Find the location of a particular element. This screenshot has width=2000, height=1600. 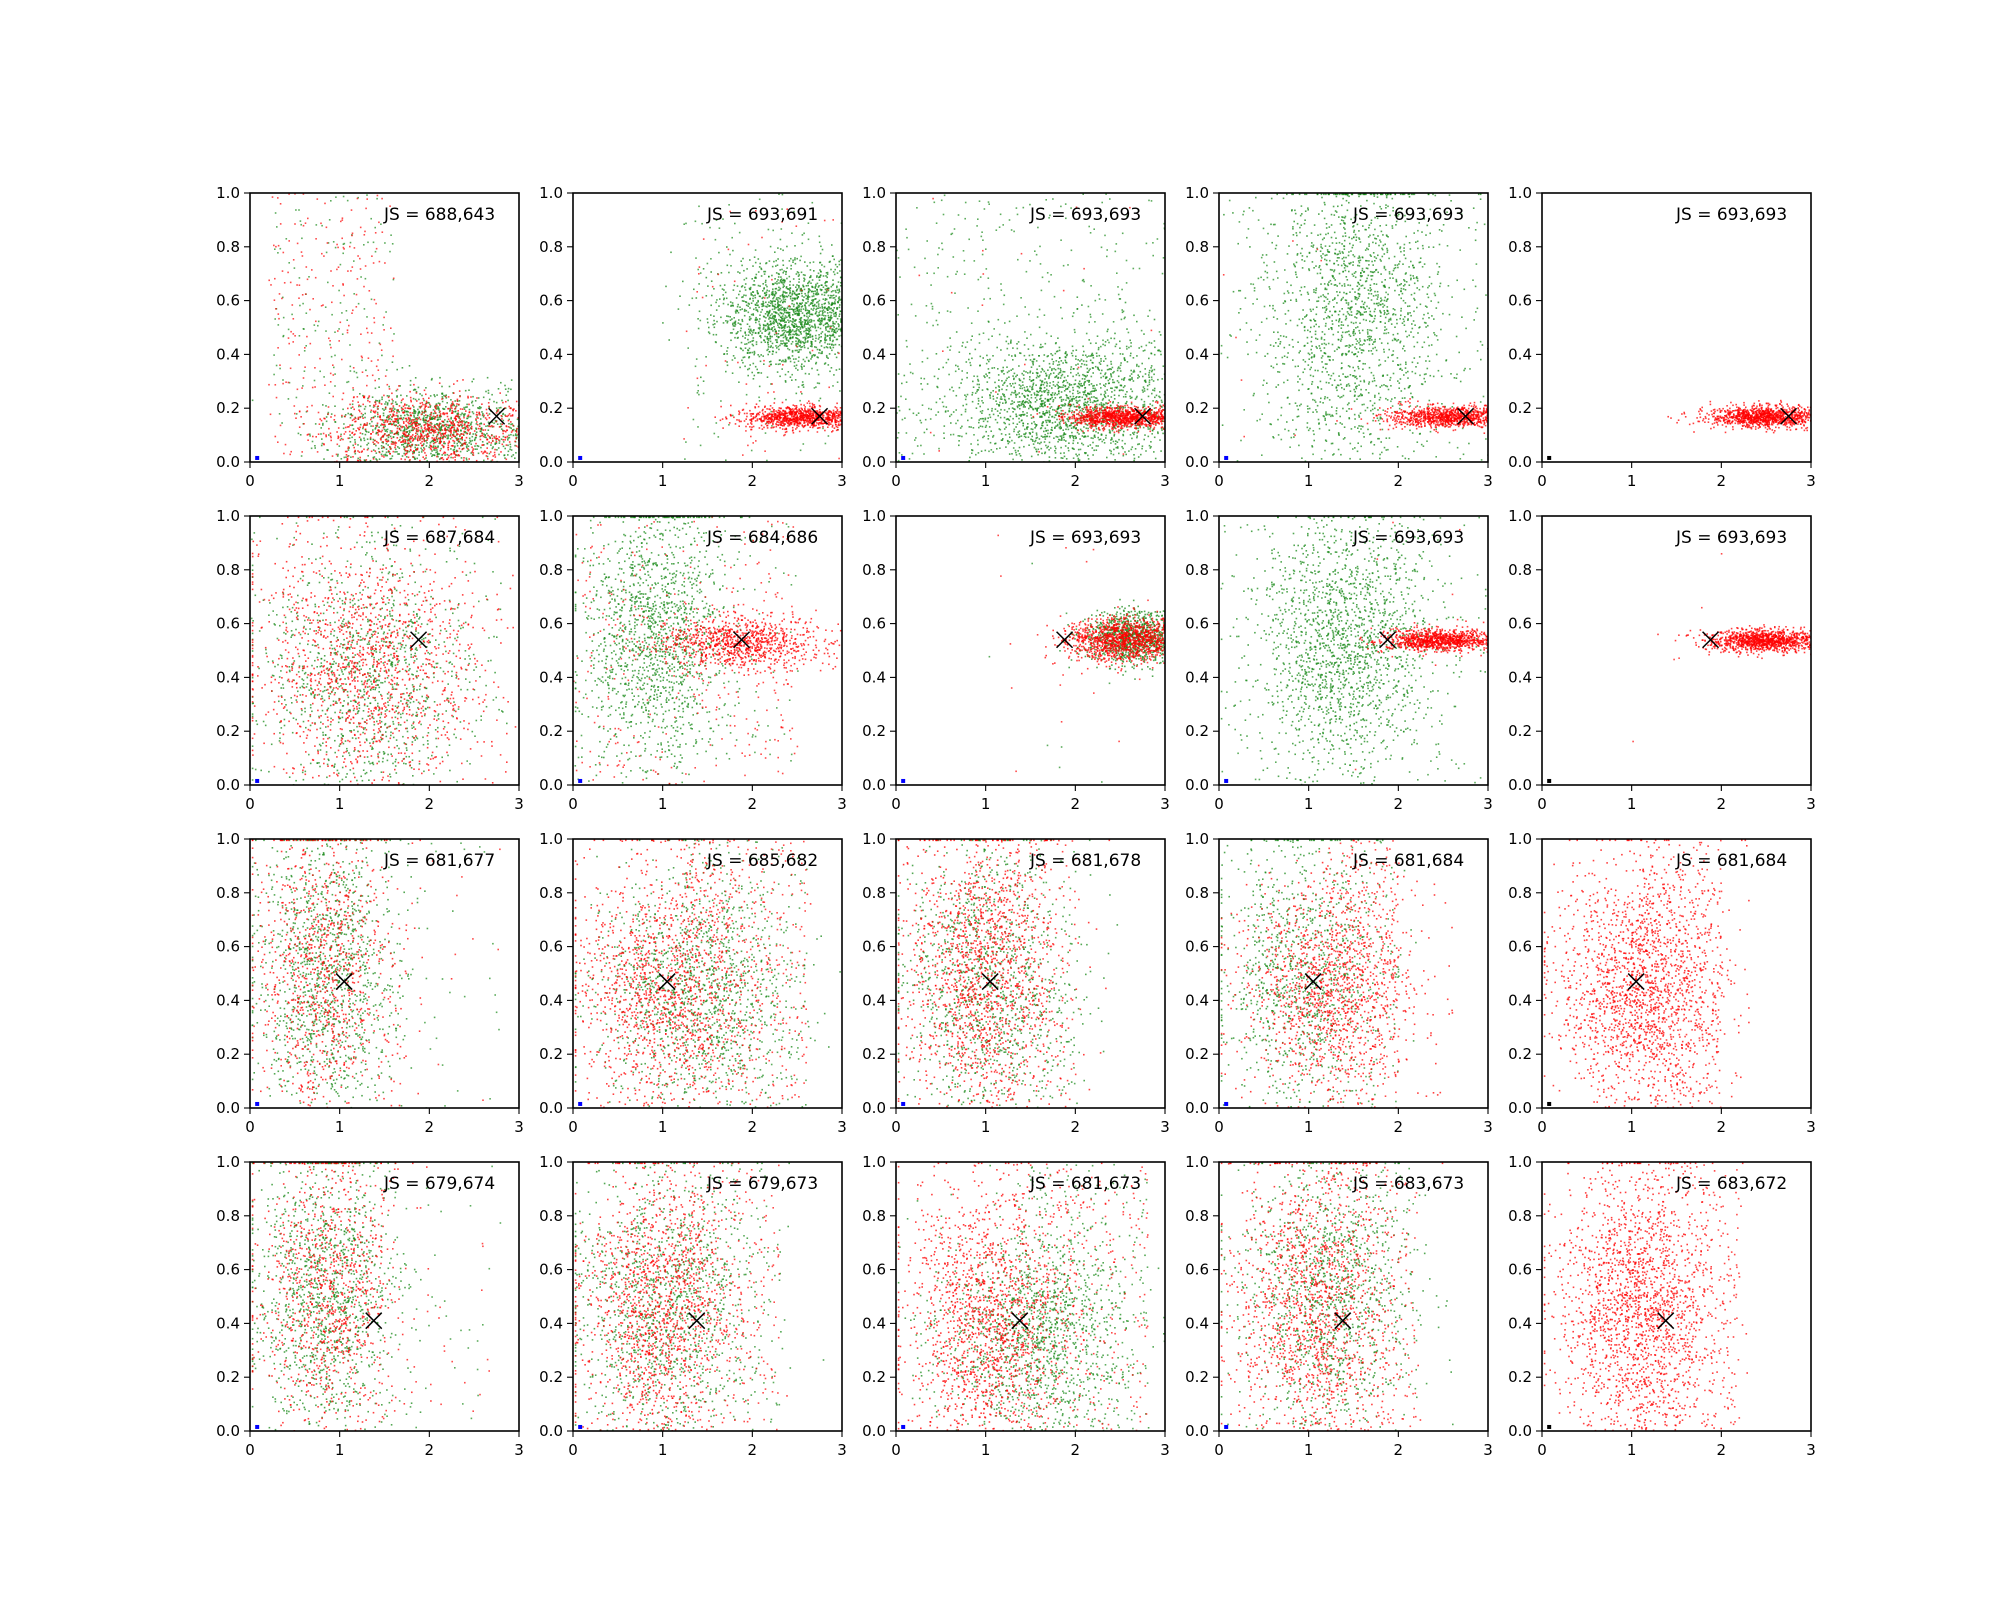

green-series-points is located at coordinates (752, 311).